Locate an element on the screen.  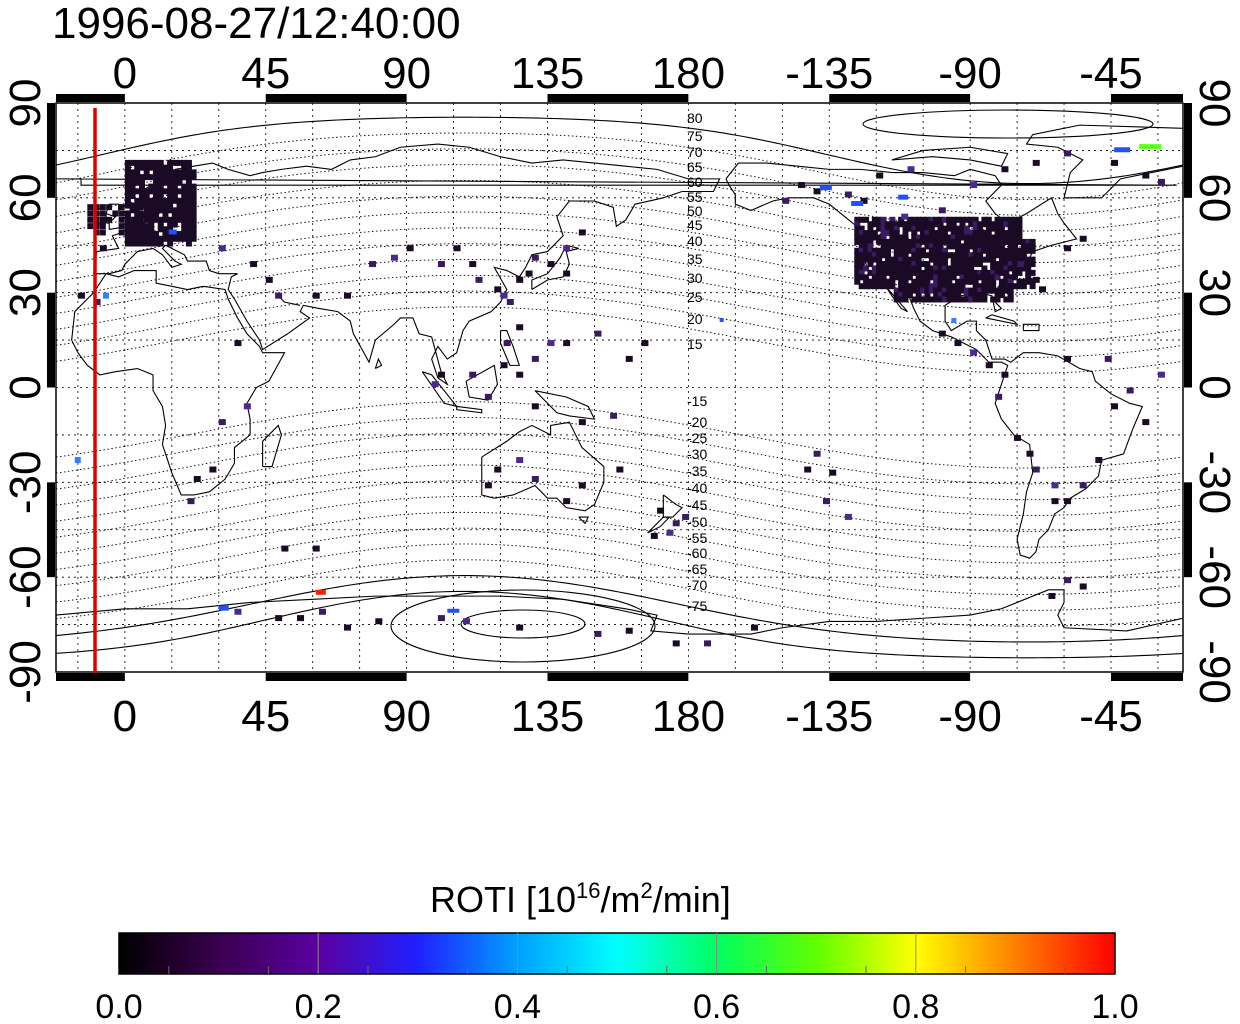
magnetic-lat-label: -35 is located at coordinates (697, 471).